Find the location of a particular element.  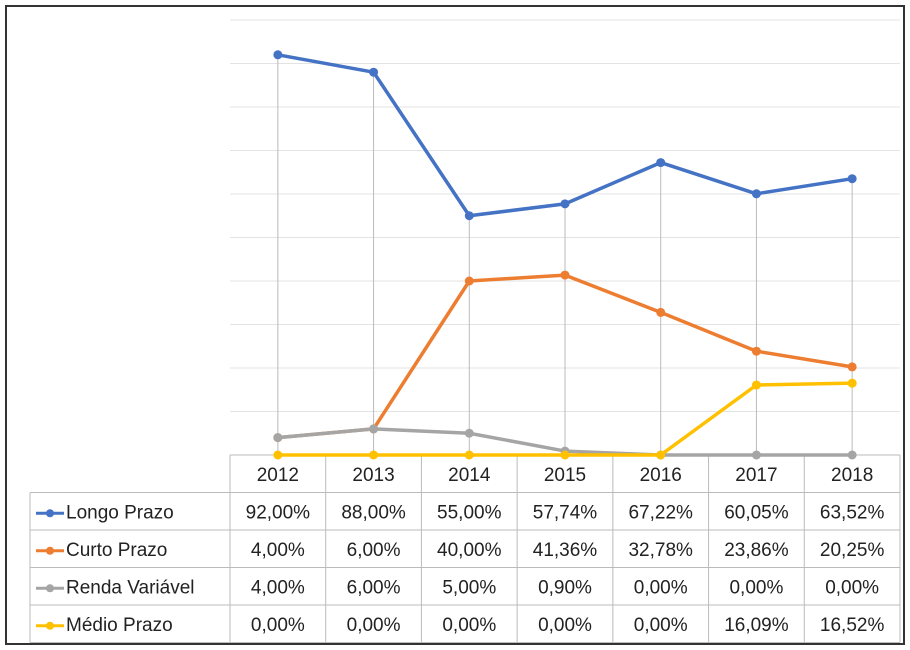

table-cell: 0,90% is located at coordinates (565, 587).